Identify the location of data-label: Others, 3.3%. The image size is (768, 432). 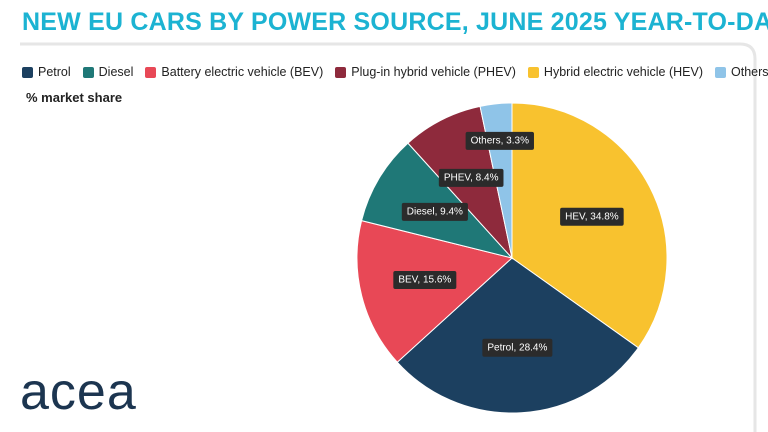
(499, 140).